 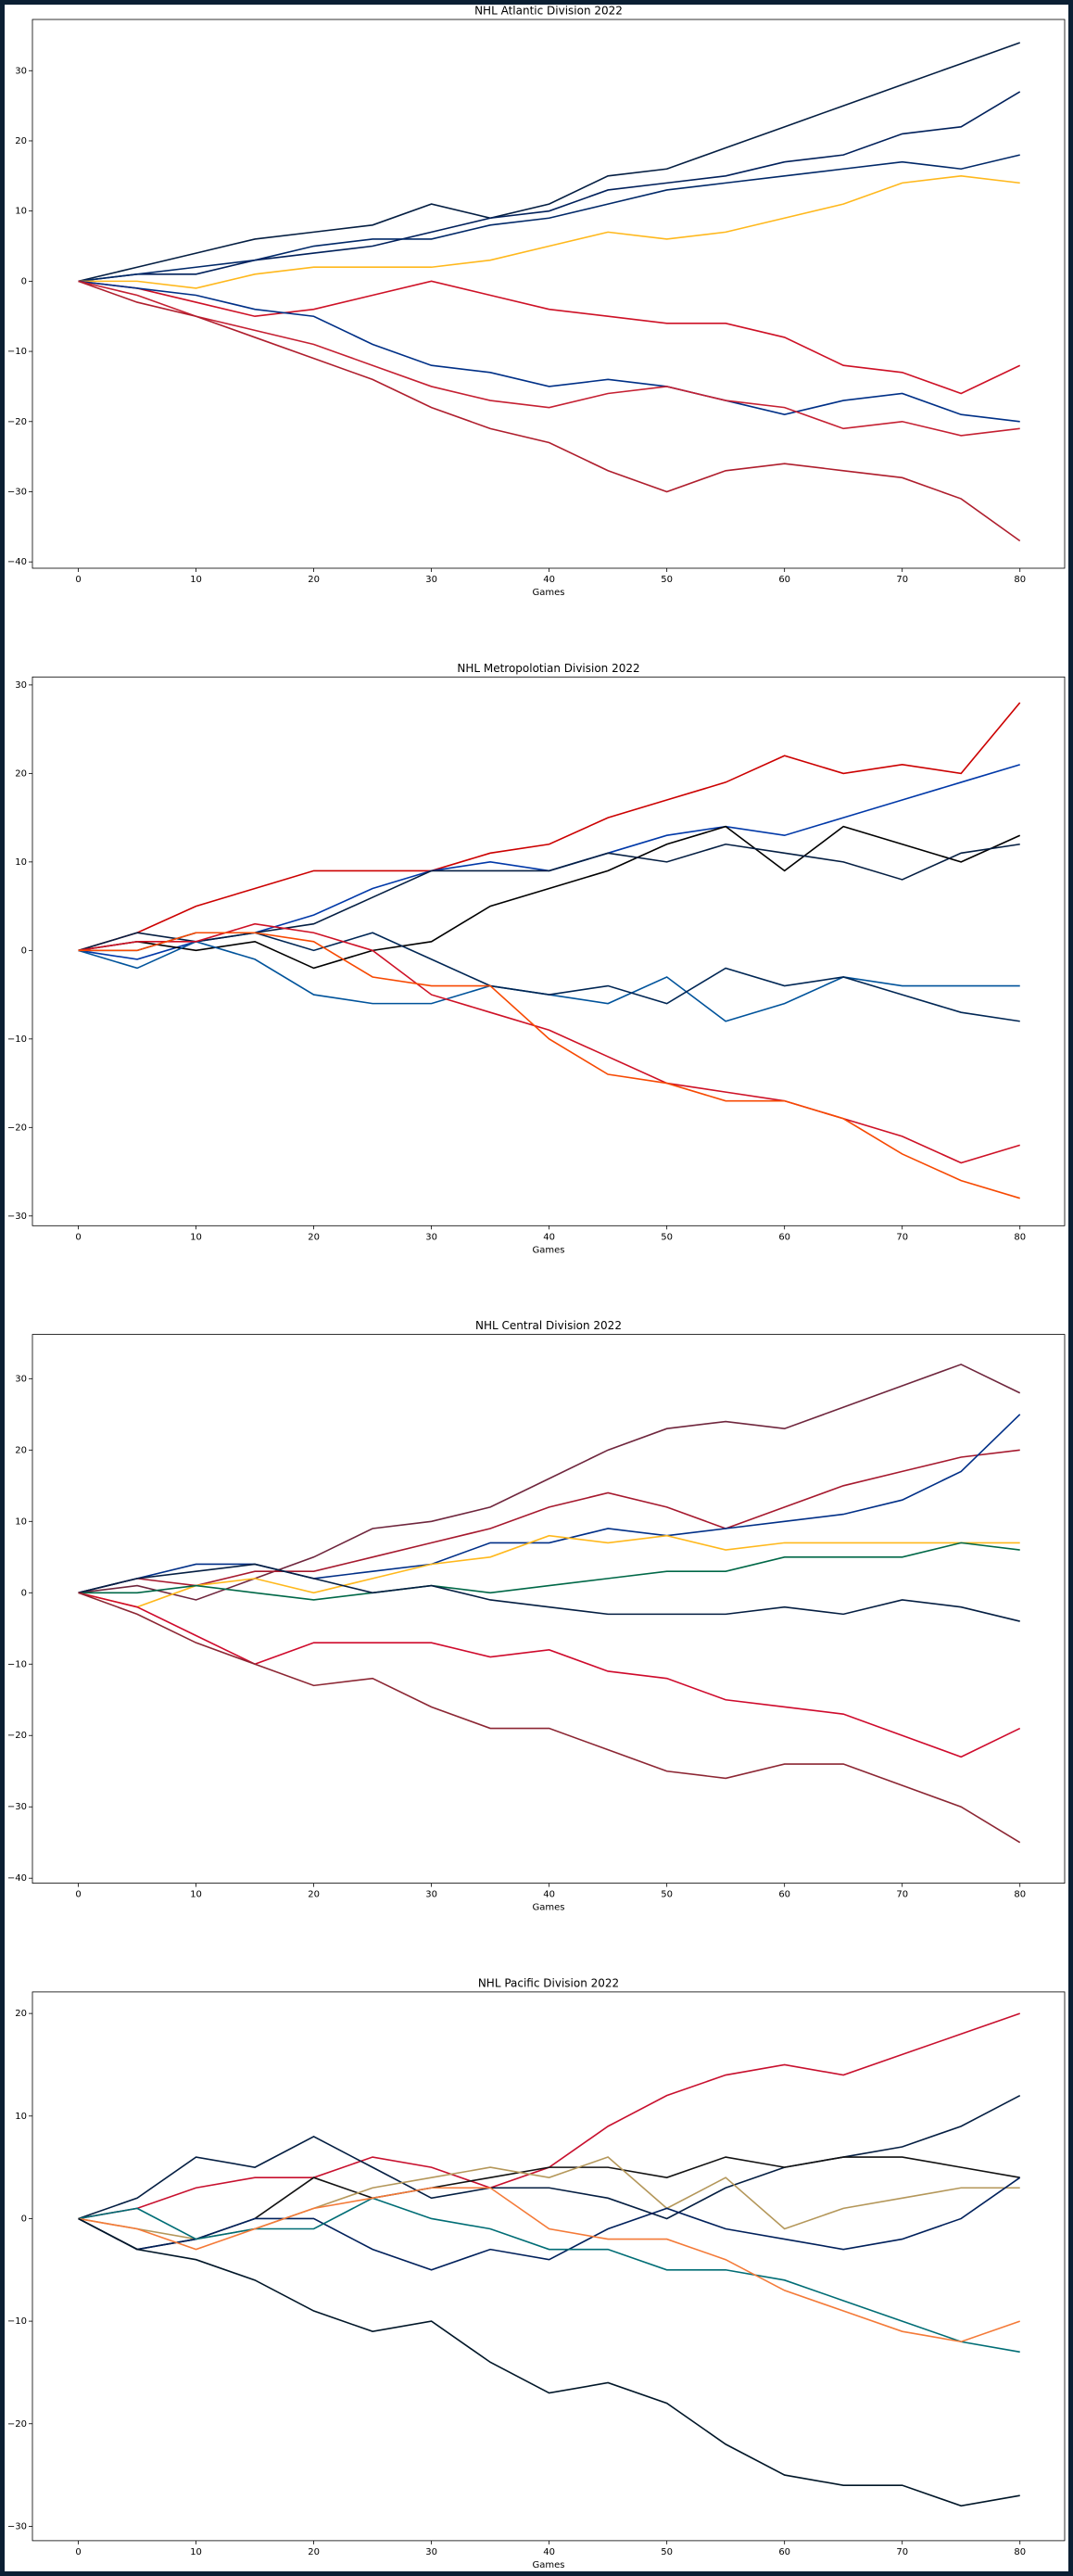 What do you see at coordinates (548, 668) in the screenshot?
I see `chart-title: NHL Metropolotian Division 2022` at bounding box center [548, 668].